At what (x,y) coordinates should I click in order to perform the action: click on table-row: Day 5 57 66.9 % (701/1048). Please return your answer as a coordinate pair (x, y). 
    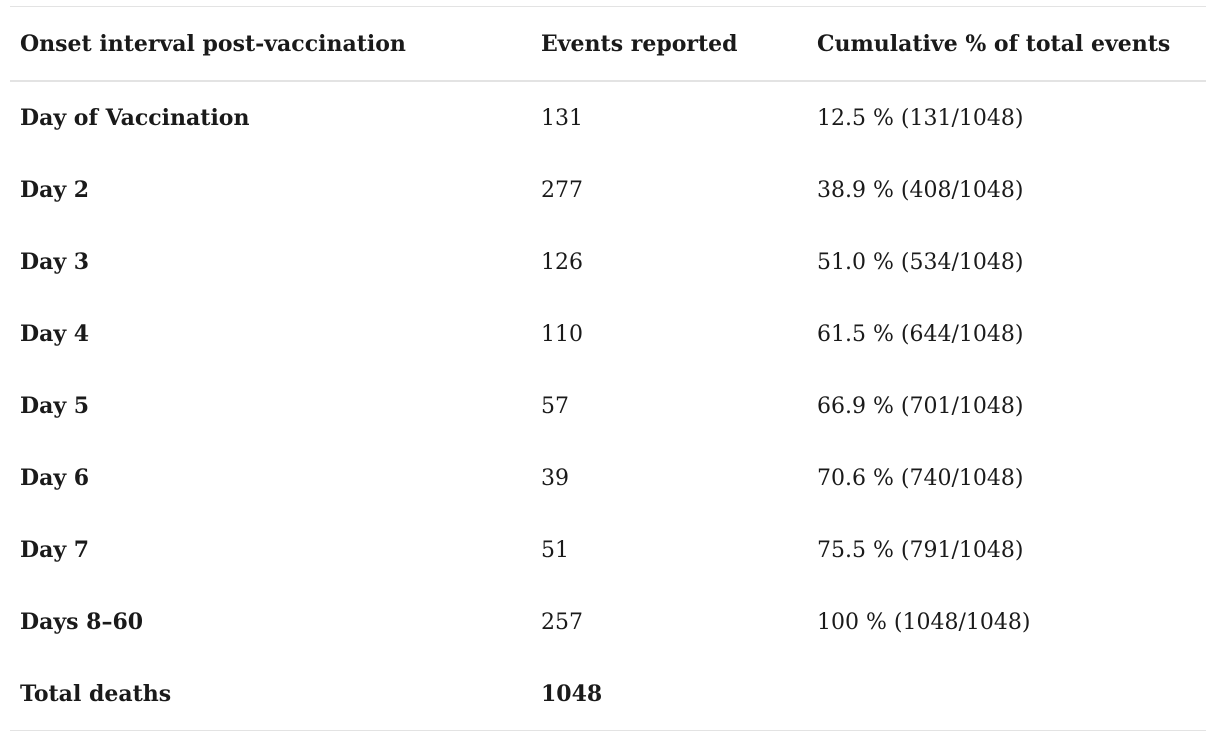
    Looking at the image, I should click on (608, 406).